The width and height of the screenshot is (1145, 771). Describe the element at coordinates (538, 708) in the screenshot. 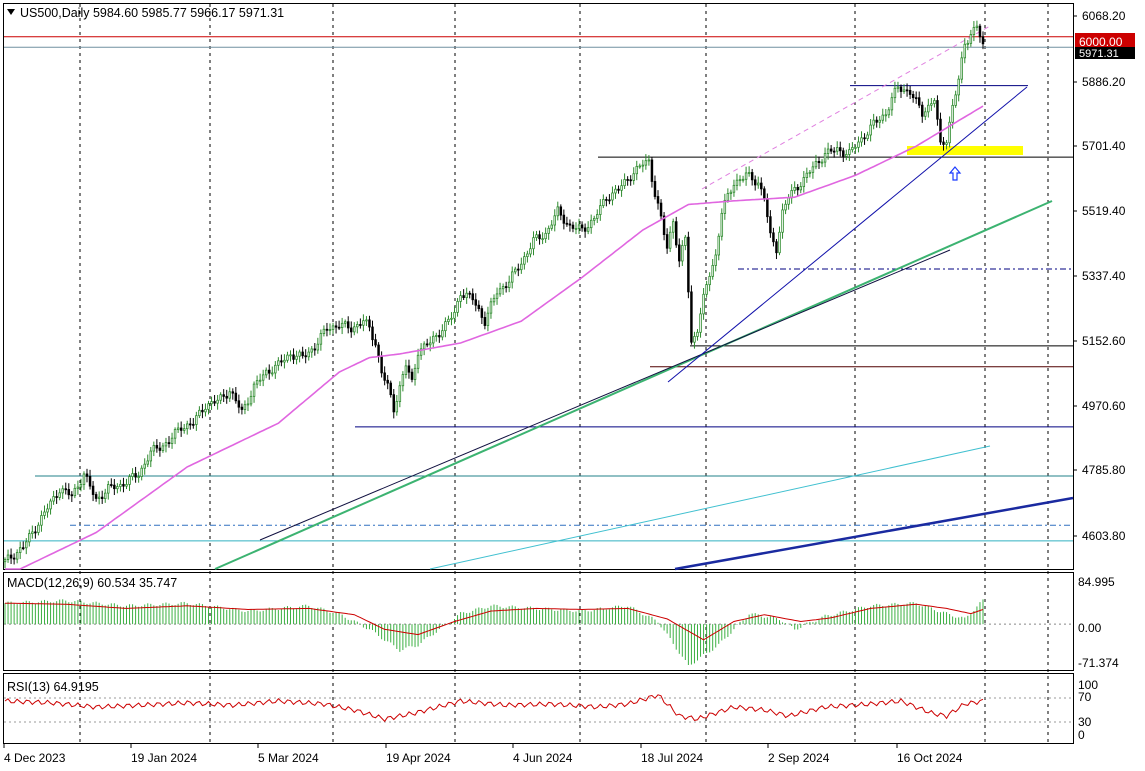

I see `rsi-panel-frame` at that location.